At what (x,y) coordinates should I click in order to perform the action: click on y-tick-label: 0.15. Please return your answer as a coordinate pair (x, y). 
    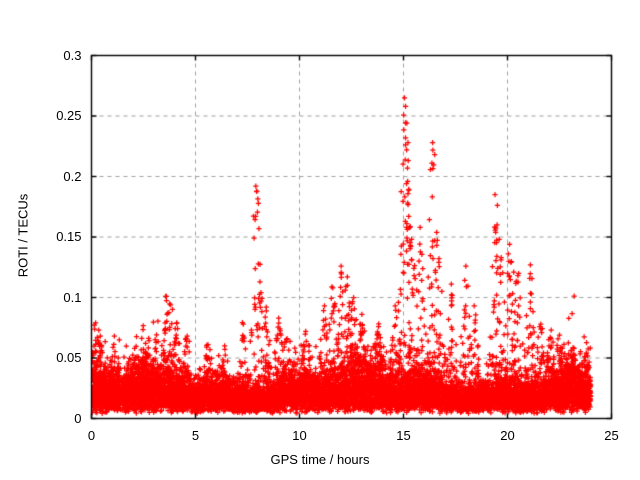
    Looking at the image, I should click on (69, 236).